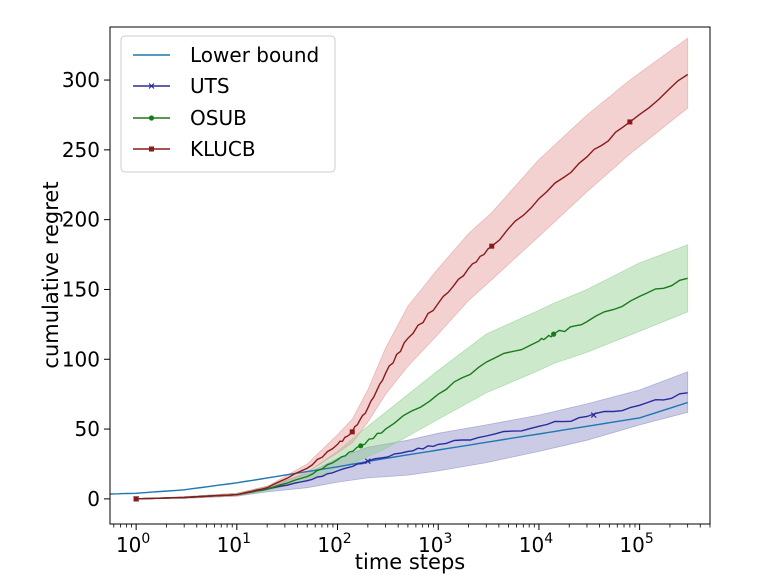  Describe the element at coordinates (151, 118) in the screenshot. I see `legend-marker-osub` at that location.